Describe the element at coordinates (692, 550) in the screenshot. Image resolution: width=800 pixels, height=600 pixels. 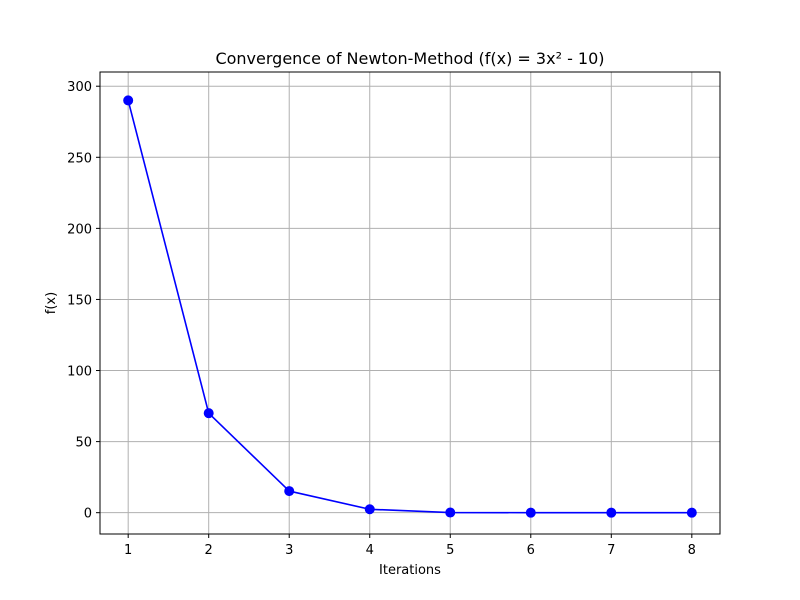
I see `x-tick-label: 8` at that location.